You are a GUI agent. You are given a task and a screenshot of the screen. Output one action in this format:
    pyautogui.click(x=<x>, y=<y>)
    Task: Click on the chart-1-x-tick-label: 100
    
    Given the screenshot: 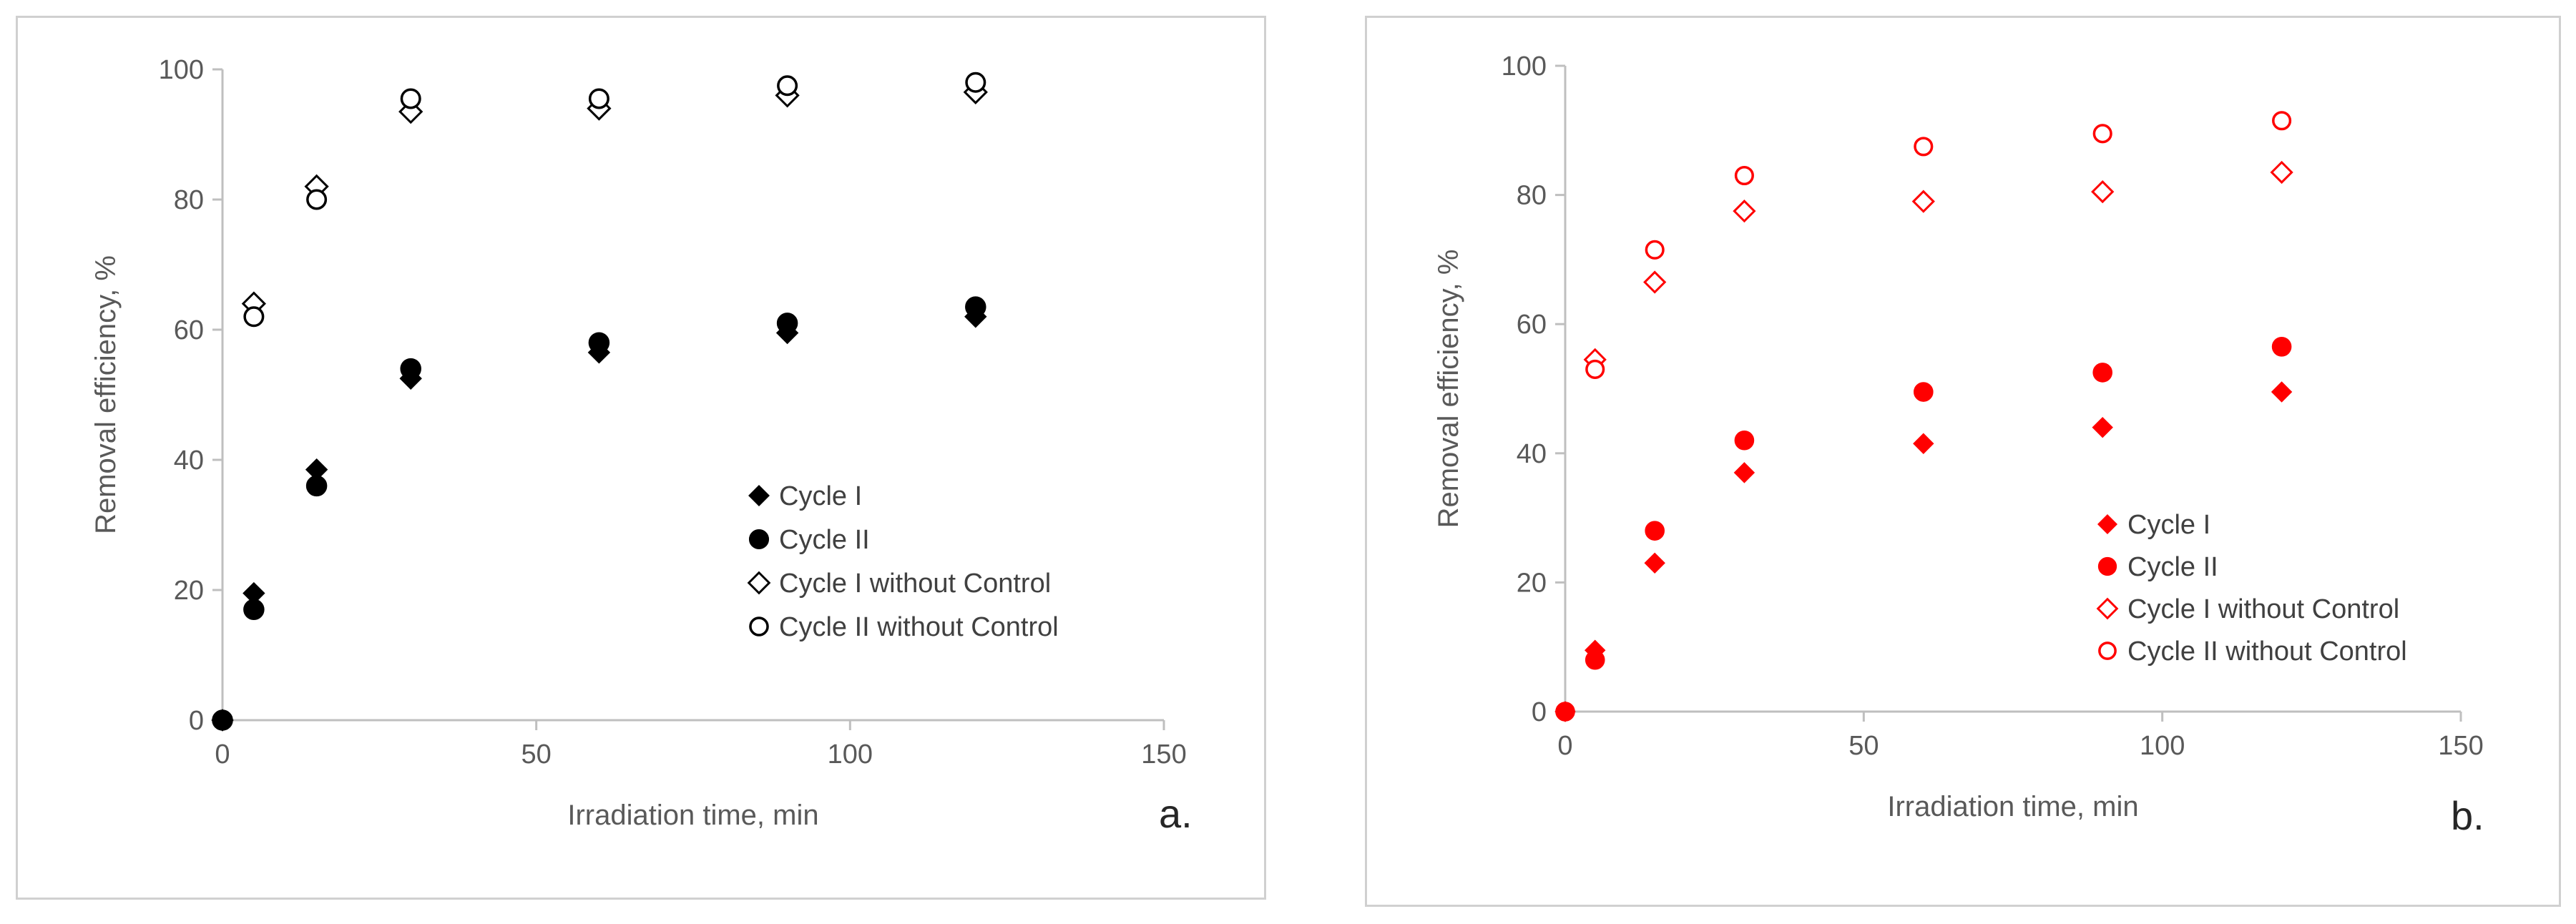 What is the action you would take?
    pyautogui.click(x=2162, y=746)
    